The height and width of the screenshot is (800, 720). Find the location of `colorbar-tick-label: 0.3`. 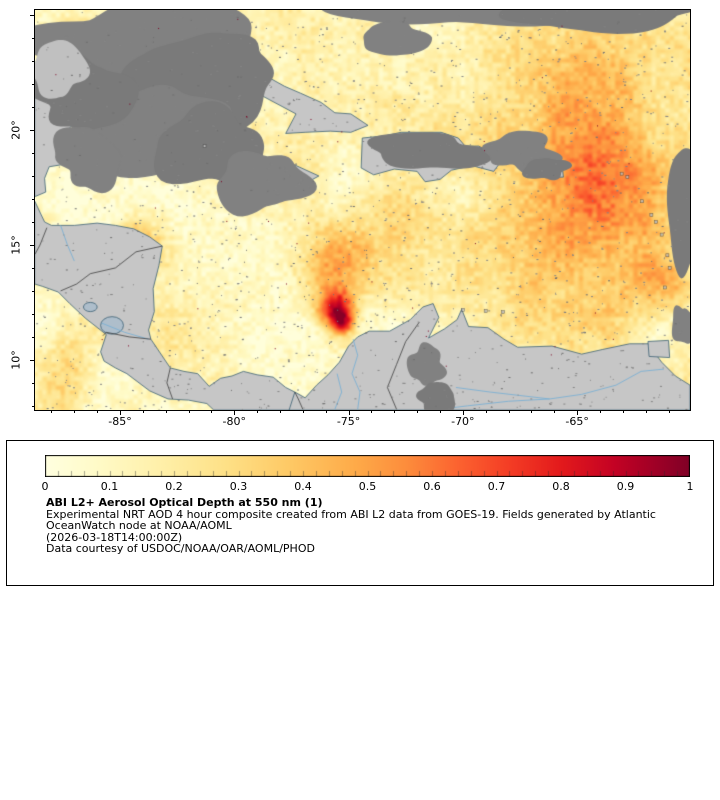

colorbar-tick-label: 0.3 is located at coordinates (238, 486).